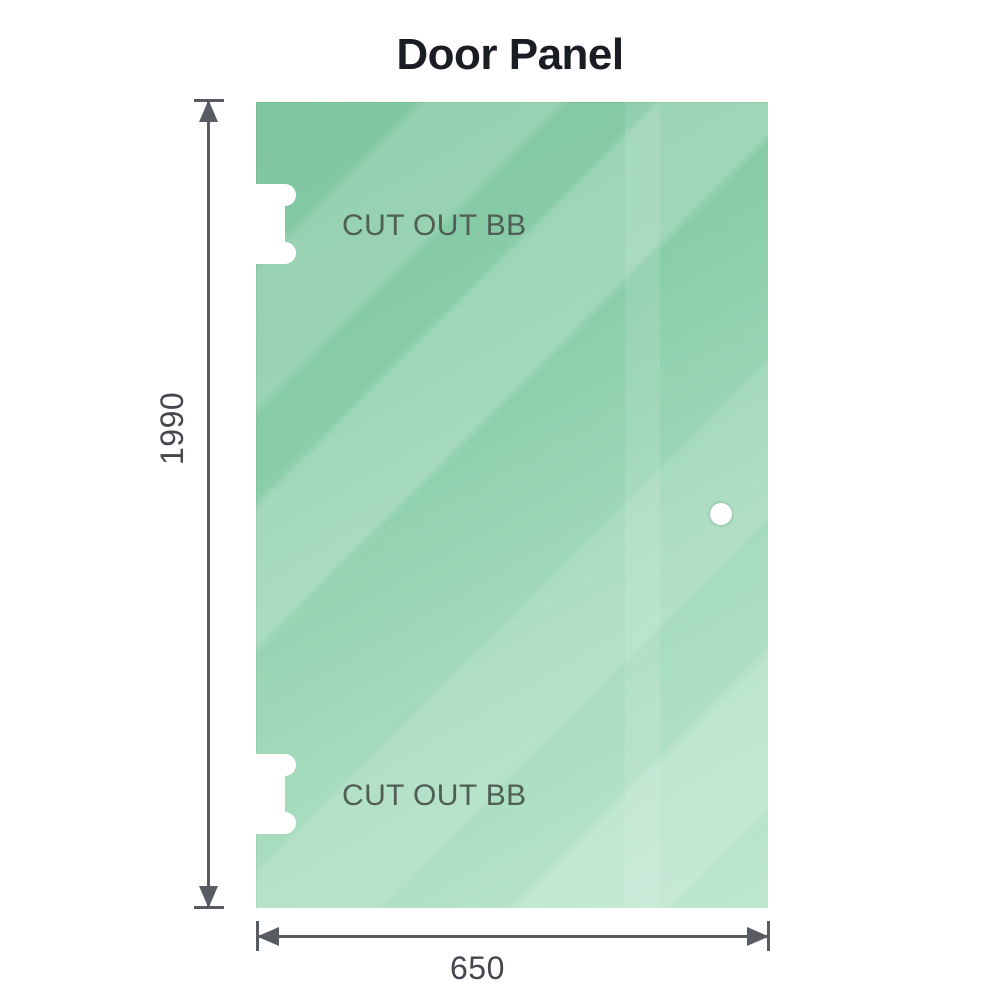 This screenshot has width=1000, height=1000. I want to click on glass-highlight-band, so click(642, 505).